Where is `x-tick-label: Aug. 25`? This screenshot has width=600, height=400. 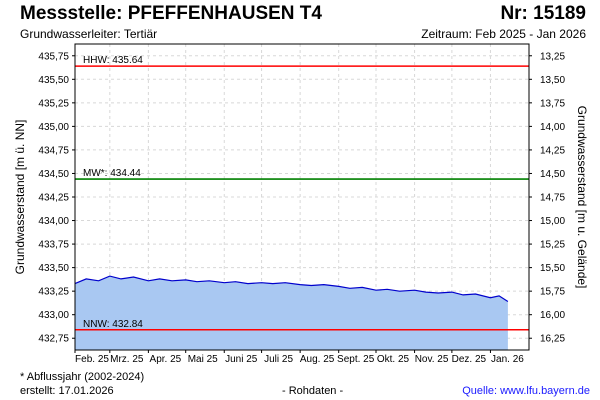 x-tick-label: Aug. 25 is located at coordinates (317, 359).